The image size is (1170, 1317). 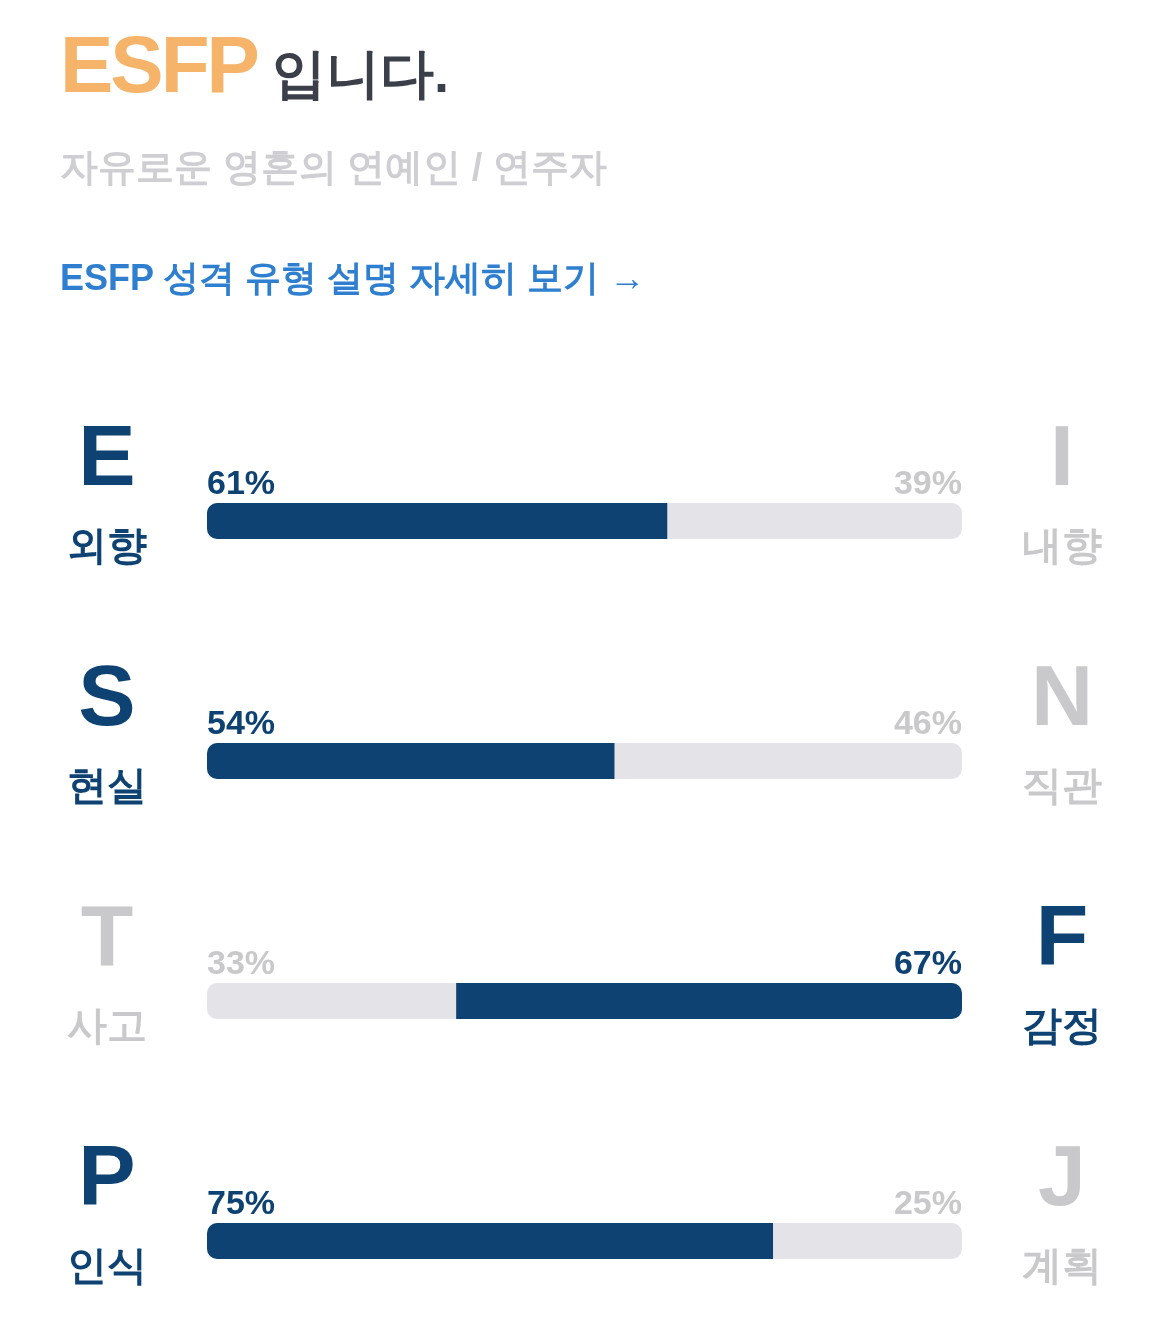 I want to click on y2-tick-label: F 감정, so click(x=1062, y=967).